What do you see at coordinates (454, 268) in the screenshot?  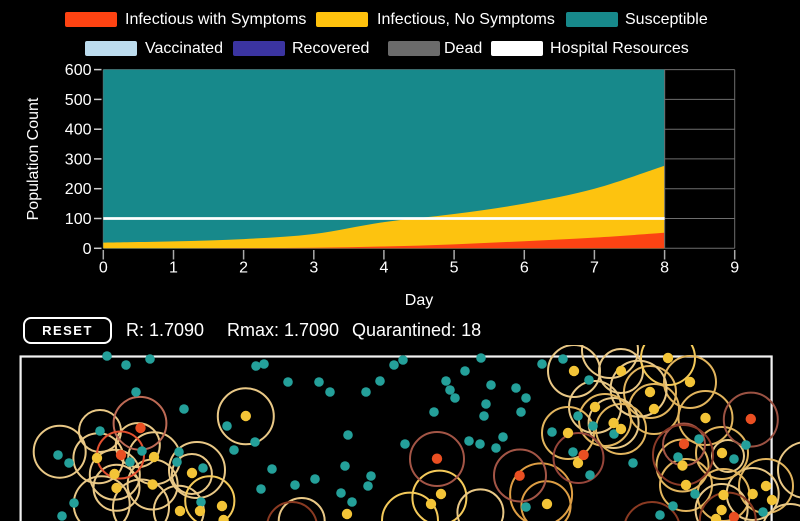 I see `svg-text: 5` at bounding box center [454, 268].